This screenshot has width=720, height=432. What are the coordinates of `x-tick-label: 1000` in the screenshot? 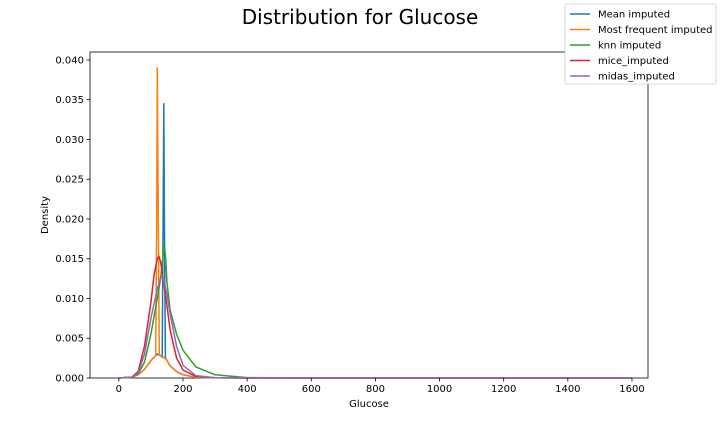 It's located at (439, 389).